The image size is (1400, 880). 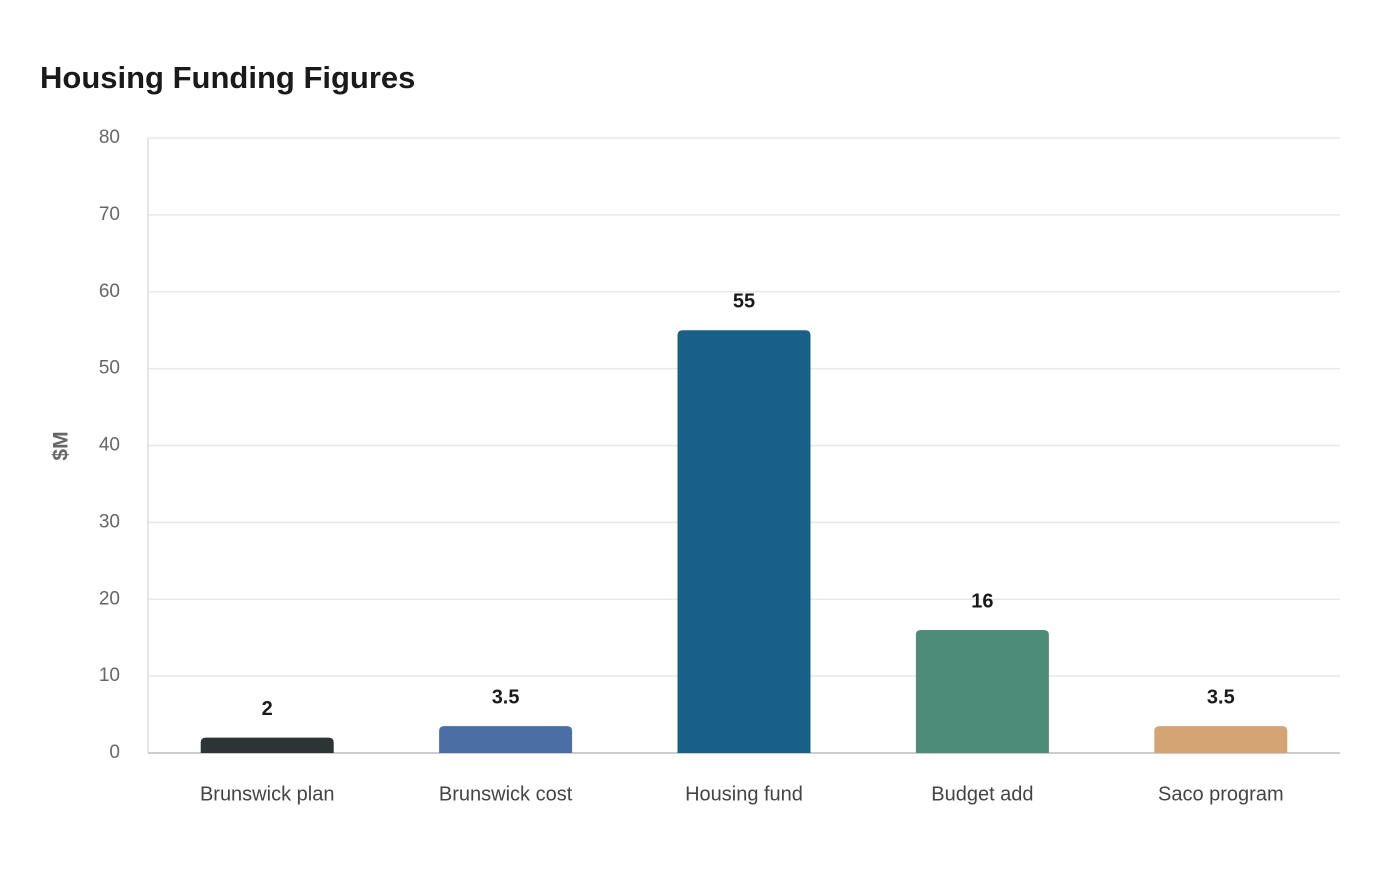 I want to click on y-tick-label: 70, so click(x=109, y=214).